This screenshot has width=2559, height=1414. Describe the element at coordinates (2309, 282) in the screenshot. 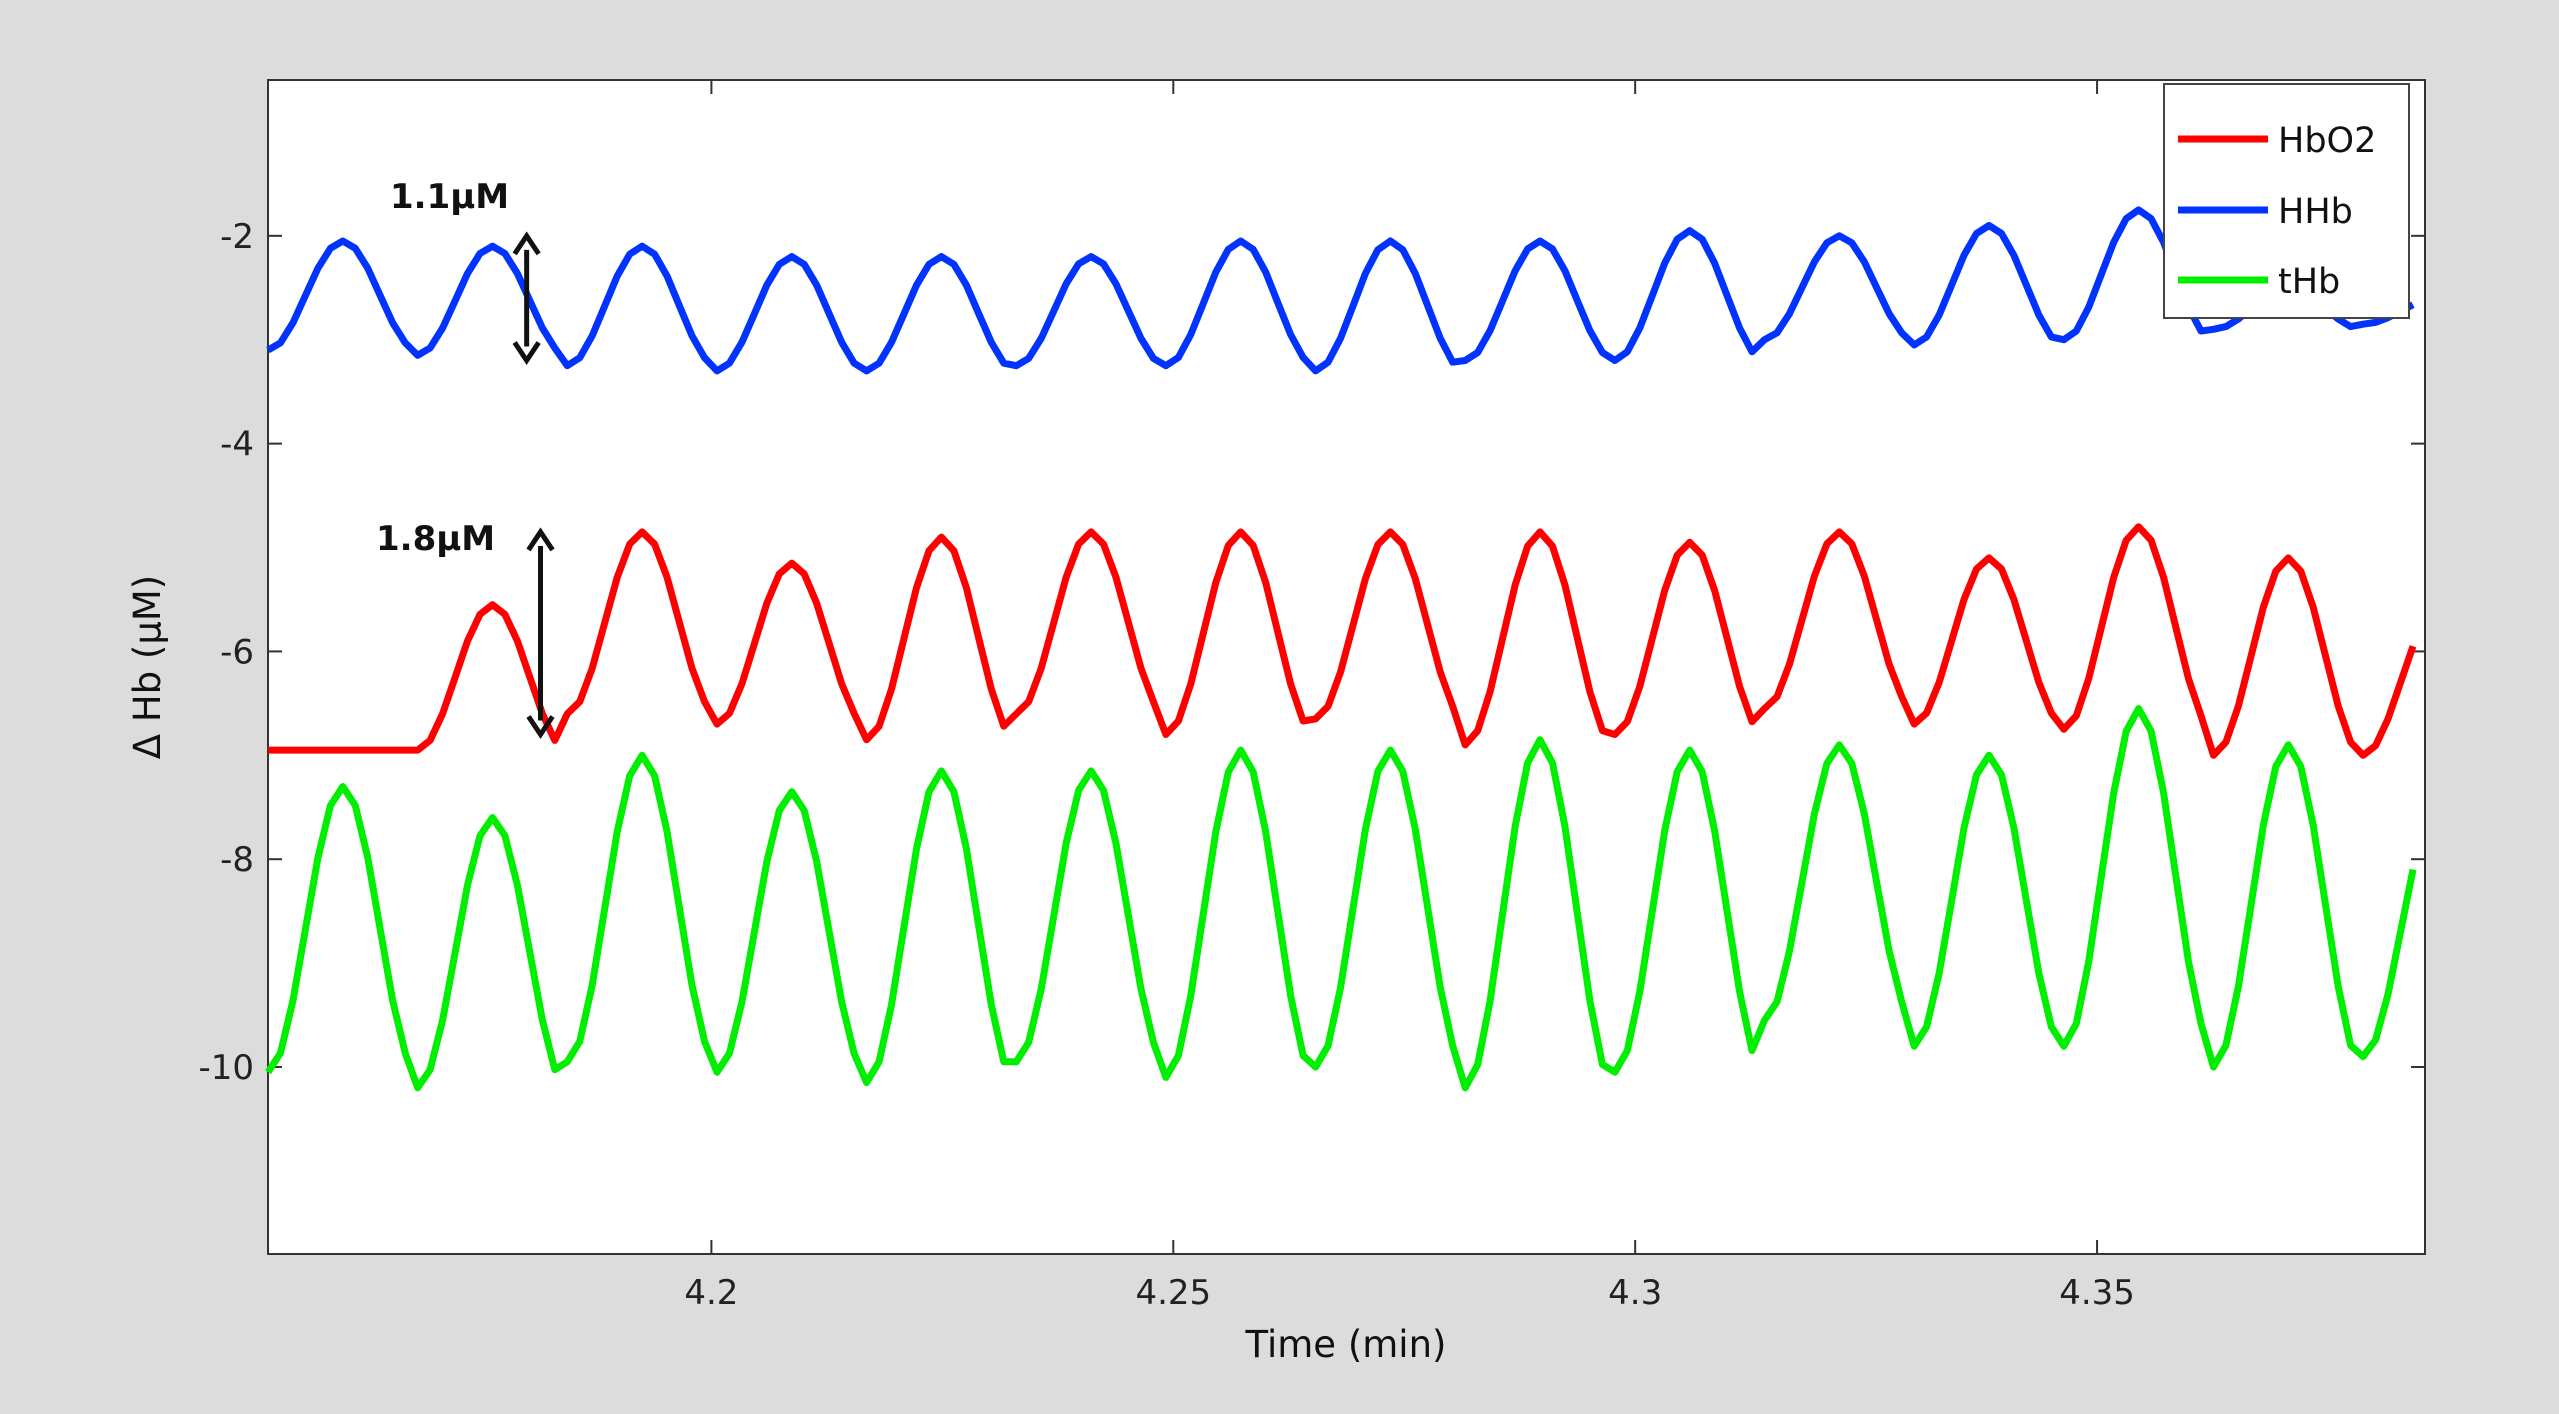

I see `legend-label-thb: tHb` at that location.